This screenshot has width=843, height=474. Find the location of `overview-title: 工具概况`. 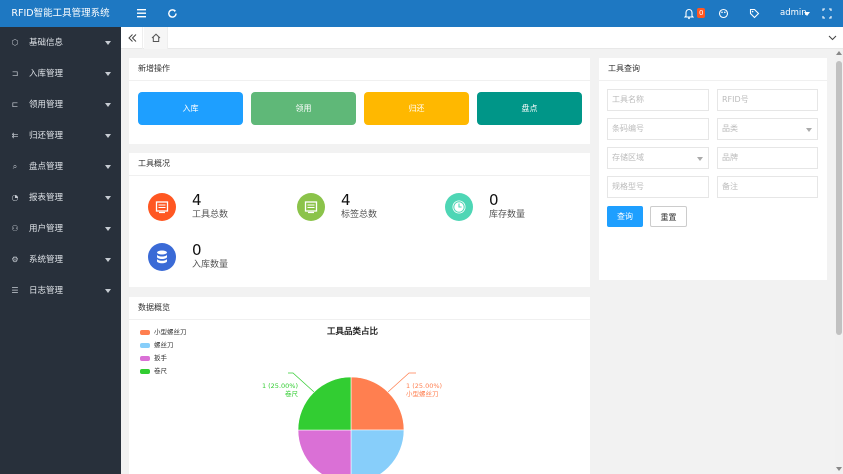

overview-title: 工具概况 is located at coordinates (154, 163).